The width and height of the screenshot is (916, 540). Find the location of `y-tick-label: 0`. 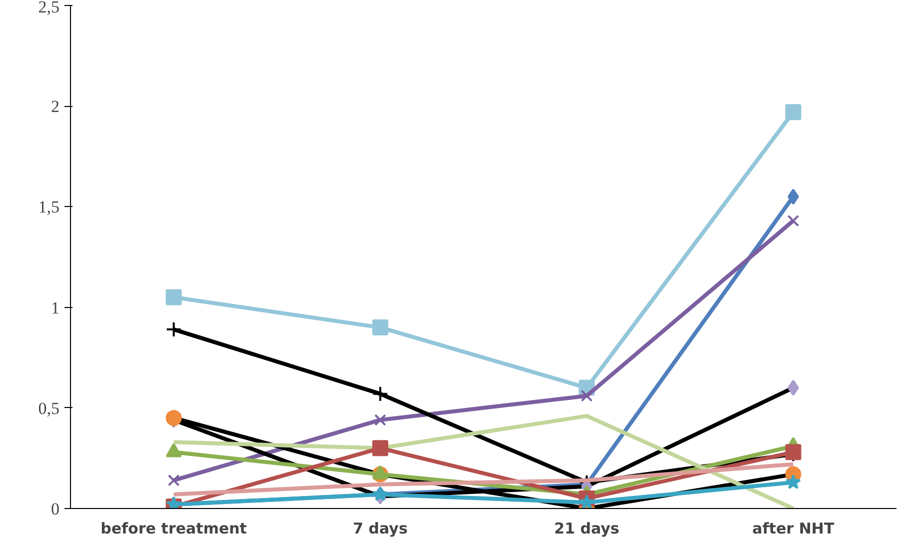

y-tick-label: 0 is located at coordinates (55, 509).